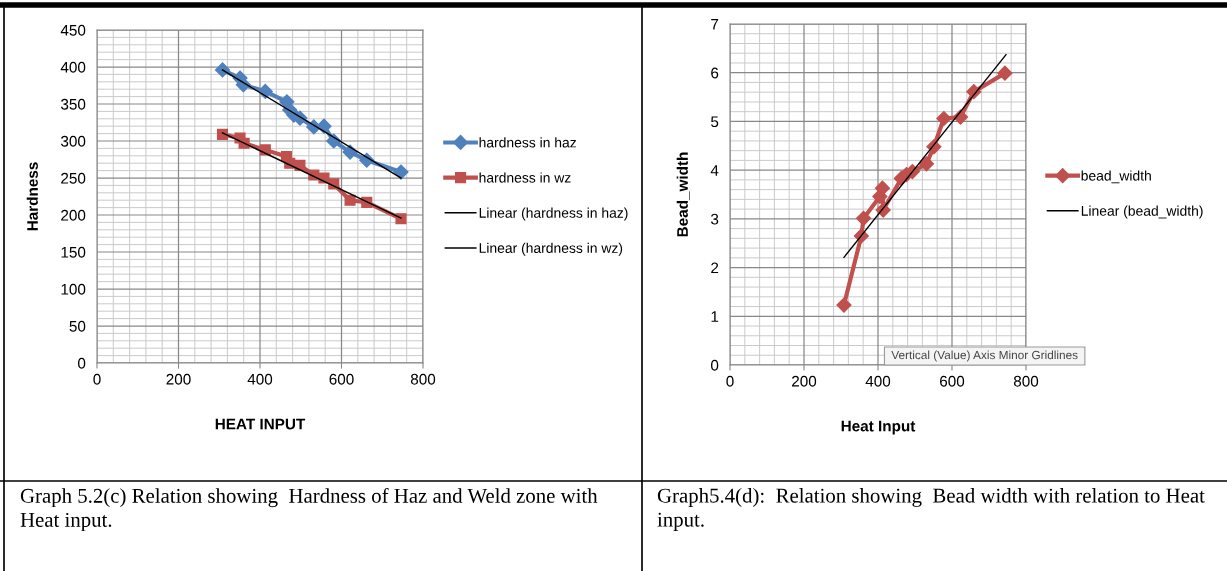 Image resolution: width=1227 pixels, height=571 pixels. Describe the element at coordinates (931, 509) in the screenshot. I see `caption: Graph5.4(d): Relation showing Bead width with relation to Heat input.` at that location.